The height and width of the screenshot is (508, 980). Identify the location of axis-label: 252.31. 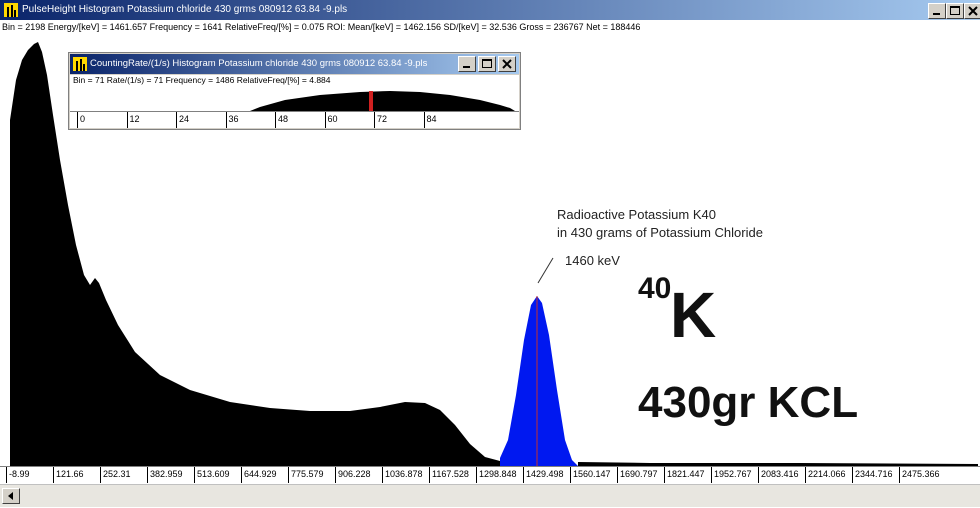
(115, 475).